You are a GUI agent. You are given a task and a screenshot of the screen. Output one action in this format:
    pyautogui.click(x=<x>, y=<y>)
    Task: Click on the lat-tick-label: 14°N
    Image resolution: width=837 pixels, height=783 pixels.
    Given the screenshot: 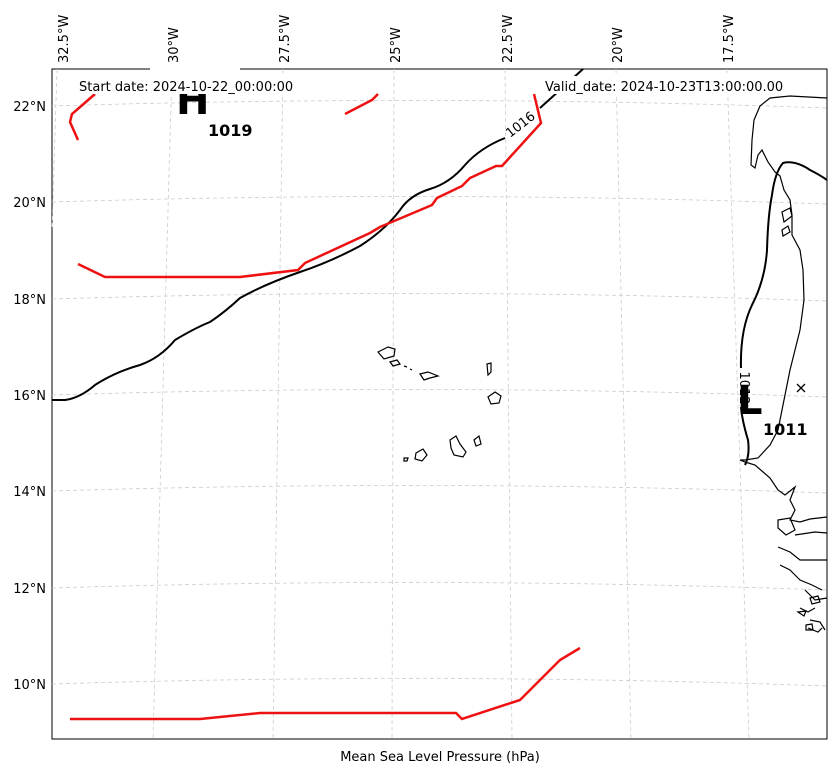 What is the action you would take?
    pyautogui.click(x=29, y=492)
    